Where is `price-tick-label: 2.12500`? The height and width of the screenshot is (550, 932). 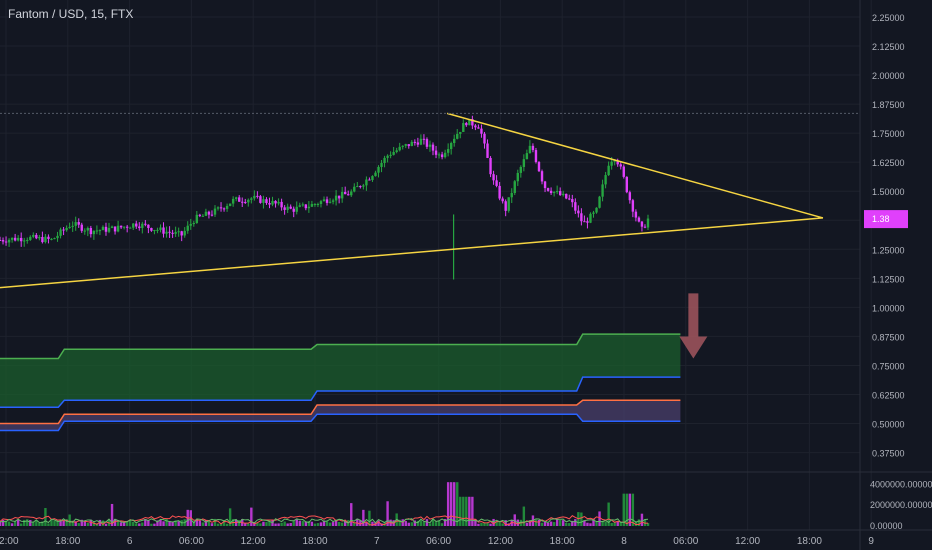
price-tick-label: 2.12500 is located at coordinates (888, 47).